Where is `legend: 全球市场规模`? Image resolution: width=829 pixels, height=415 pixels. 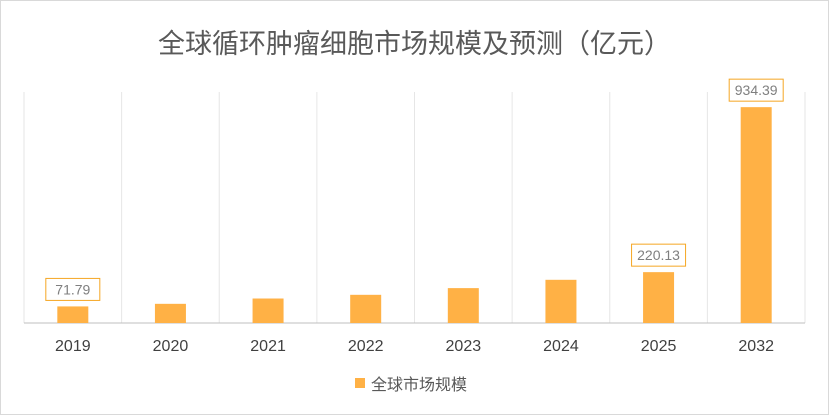 legend: 全球市场规模 is located at coordinates (411, 383).